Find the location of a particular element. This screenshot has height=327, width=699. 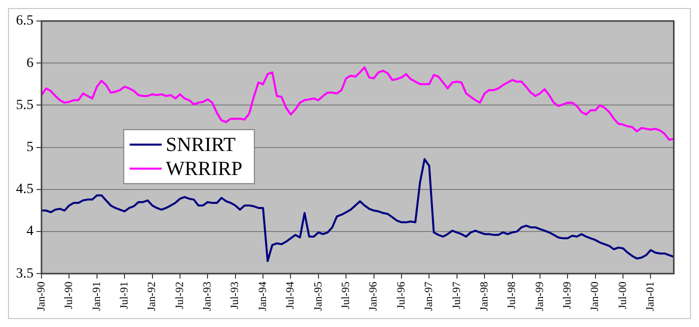

x-tick-label: Jul-92 is located at coordinates (180, 296).